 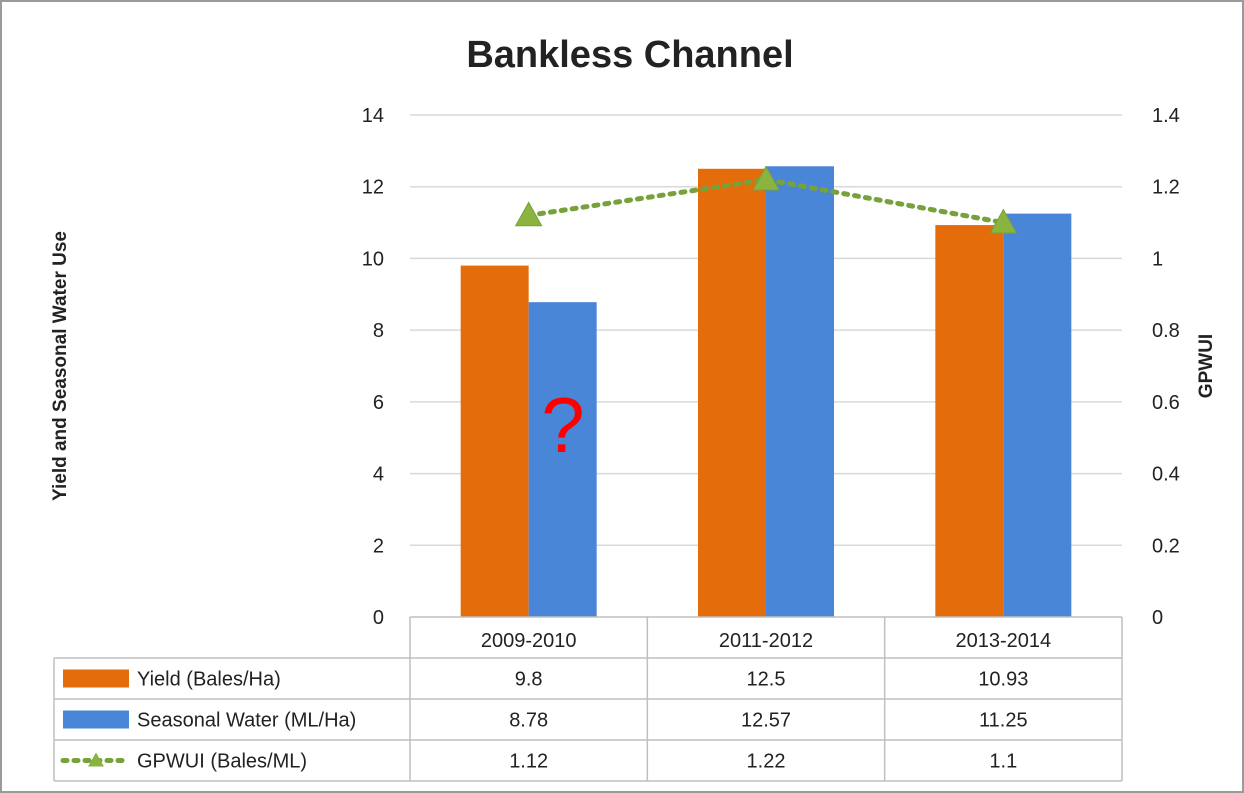 What do you see at coordinates (378, 546) in the screenshot?
I see `y-tick-label-left: 2` at bounding box center [378, 546].